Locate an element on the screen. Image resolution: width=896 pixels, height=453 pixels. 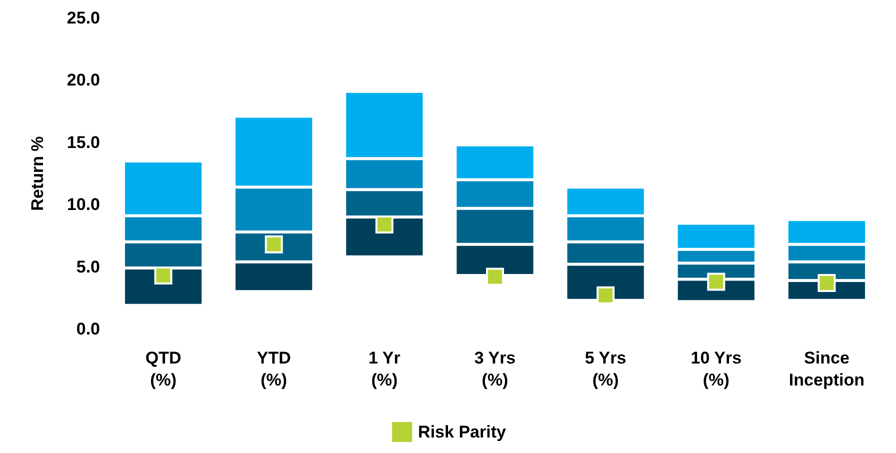
x-tick-label: 1 Yr (%) is located at coordinates (384, 369).